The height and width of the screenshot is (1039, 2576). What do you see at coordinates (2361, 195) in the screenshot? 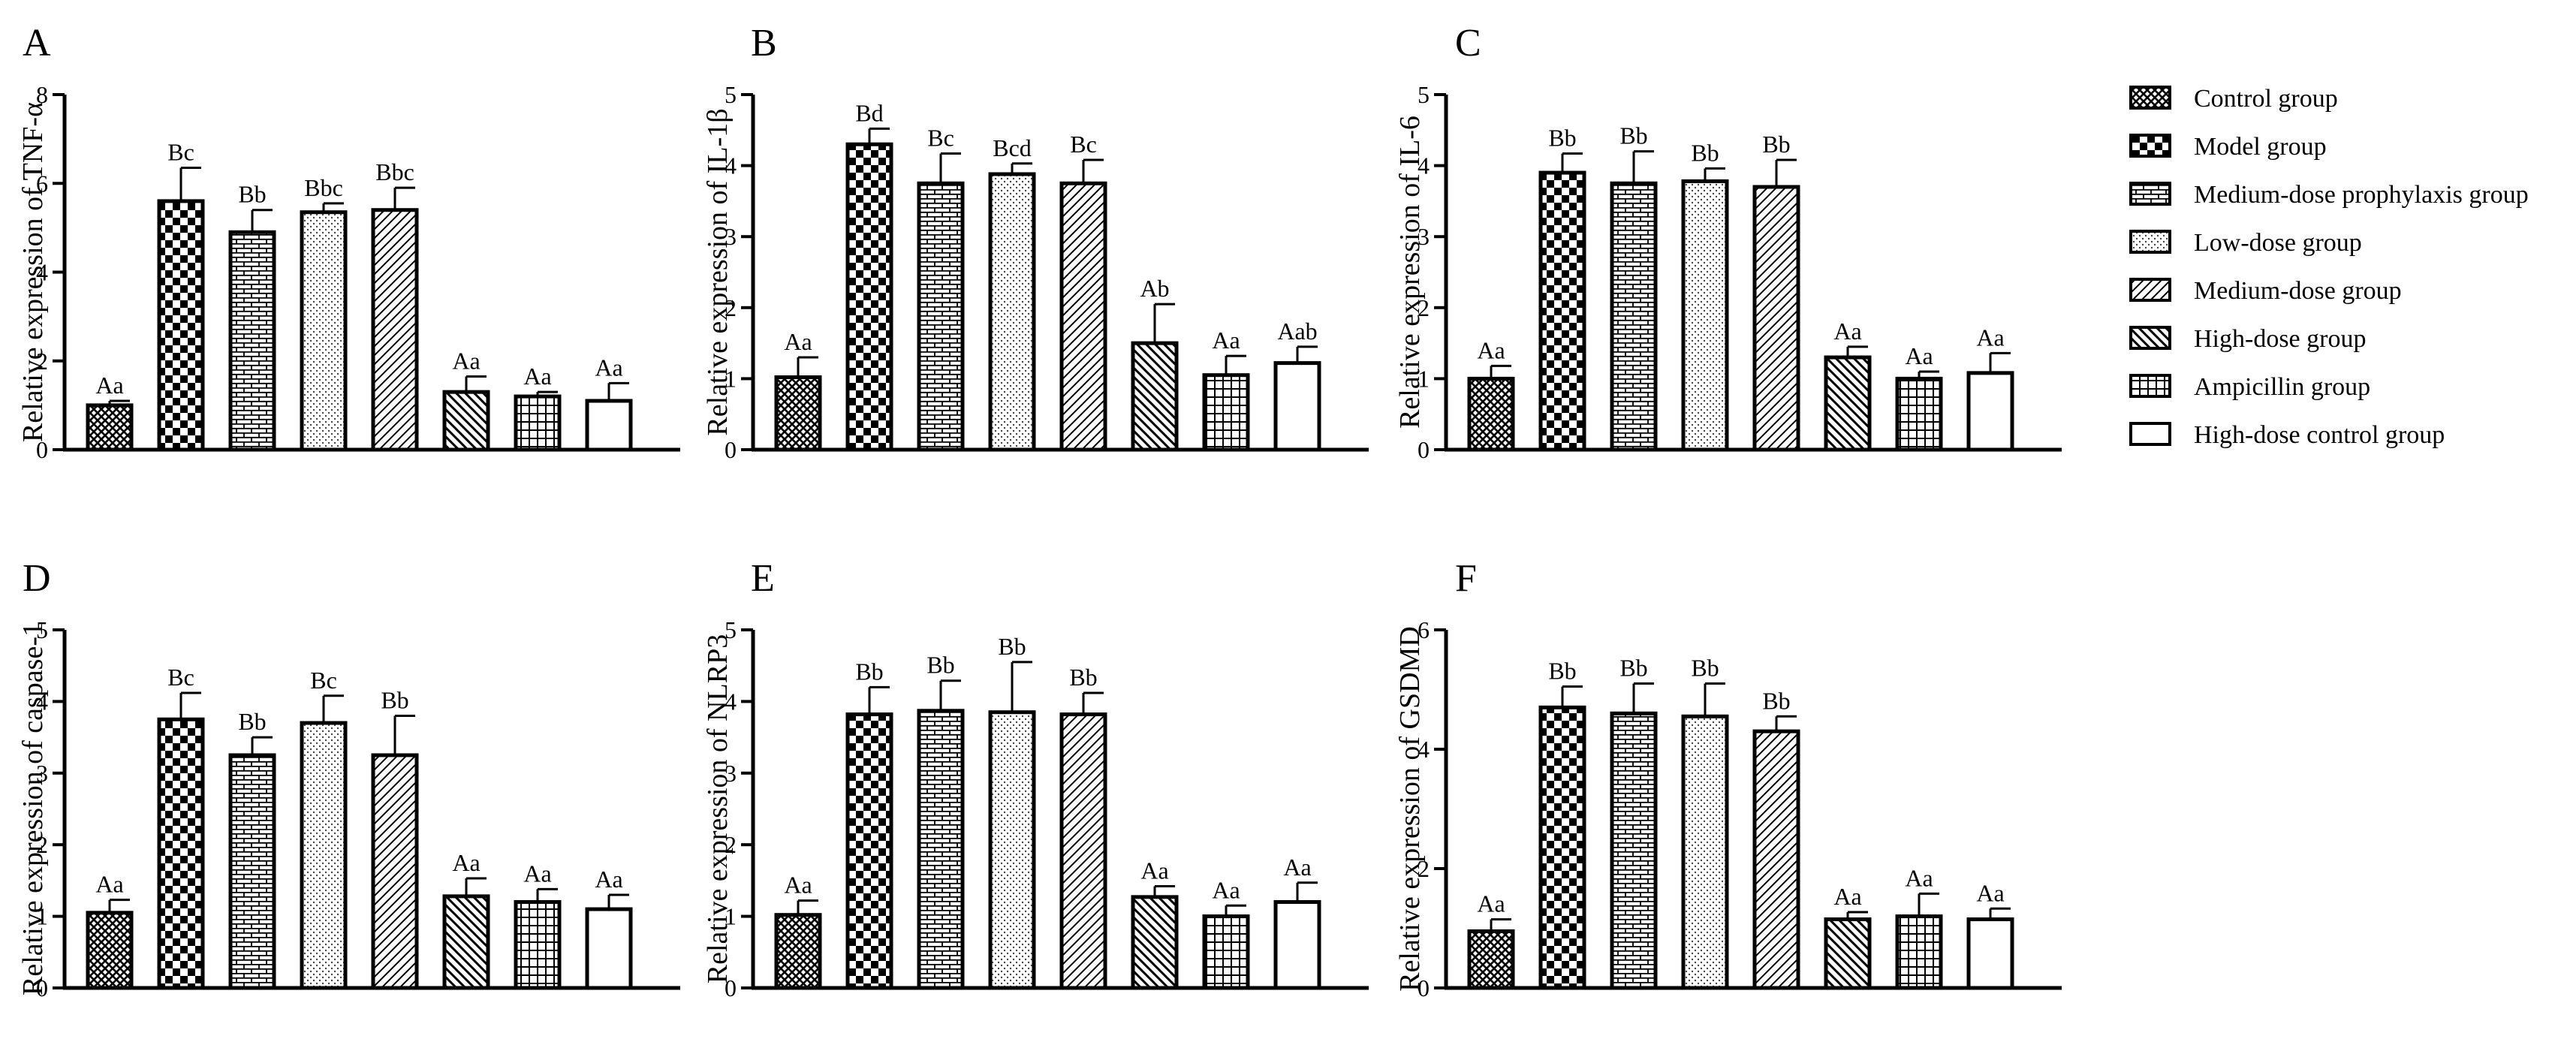
I see `legend-label: Medium-dose prophylaxis group` at bounding box center [2361, 195].